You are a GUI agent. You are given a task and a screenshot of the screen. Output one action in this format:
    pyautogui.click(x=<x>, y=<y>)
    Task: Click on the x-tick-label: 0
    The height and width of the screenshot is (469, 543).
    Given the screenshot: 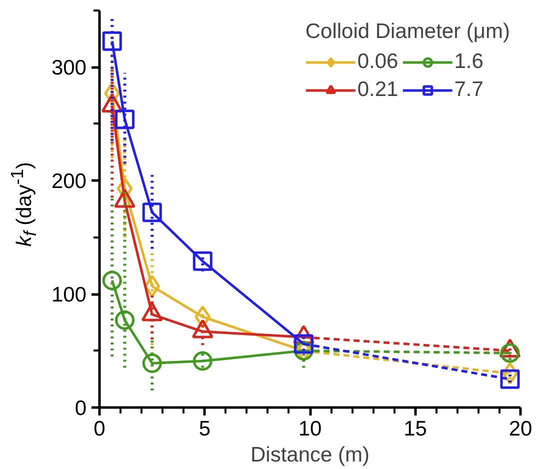 What is the action you would take?
    pyautogui.click(x=100, y=429)
    